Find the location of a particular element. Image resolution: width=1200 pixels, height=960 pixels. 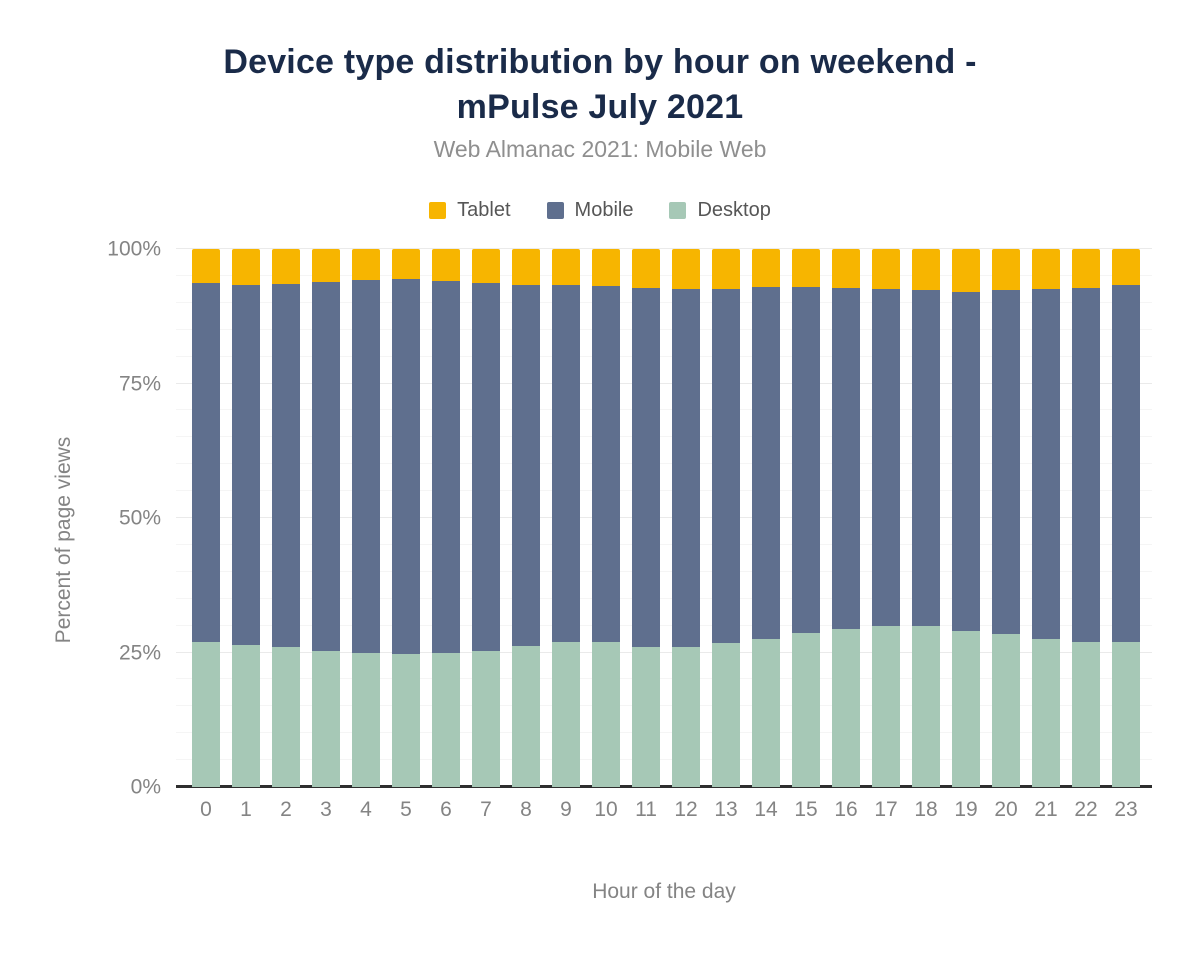

y-tick-label-75: 75% is located at coordinates (139, 383).